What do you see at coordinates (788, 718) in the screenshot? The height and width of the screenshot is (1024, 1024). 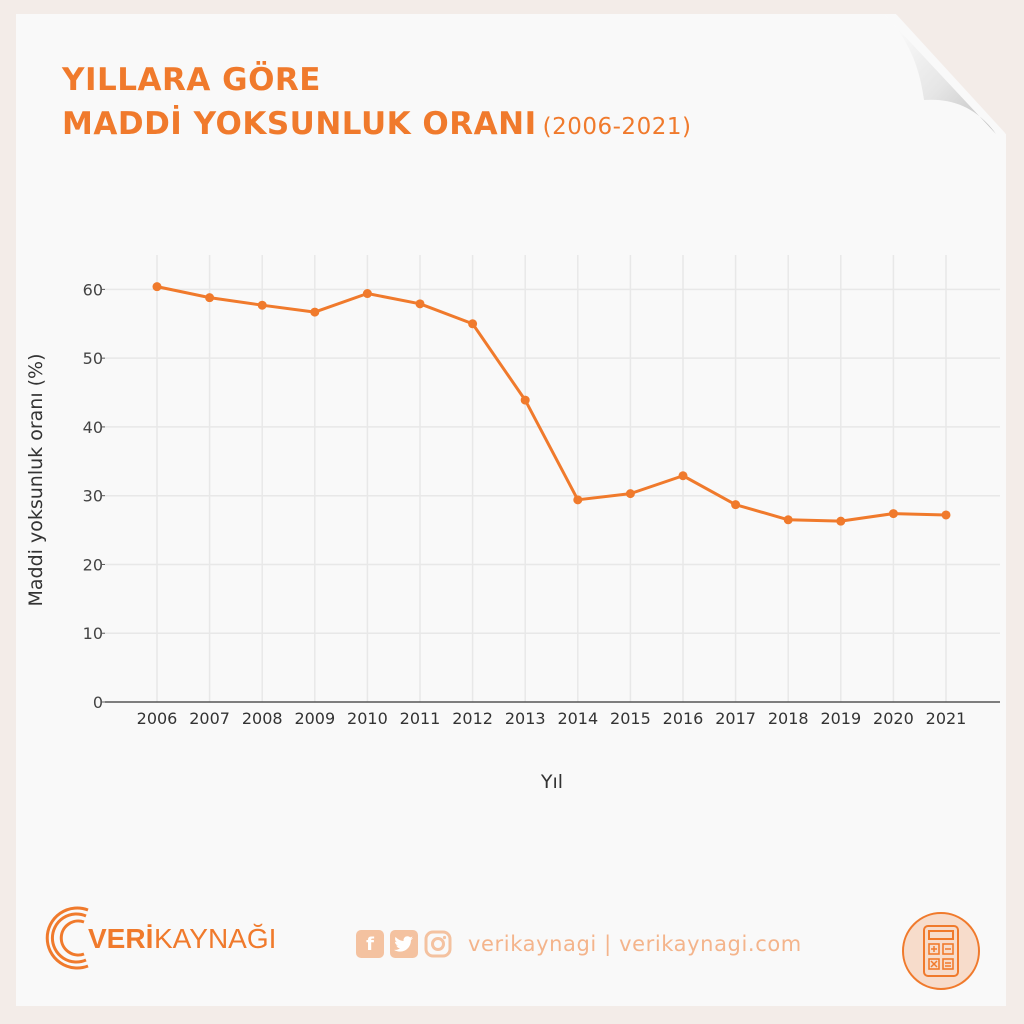 I see `x-tick-label: 2018` at bounding box center [788, 718].